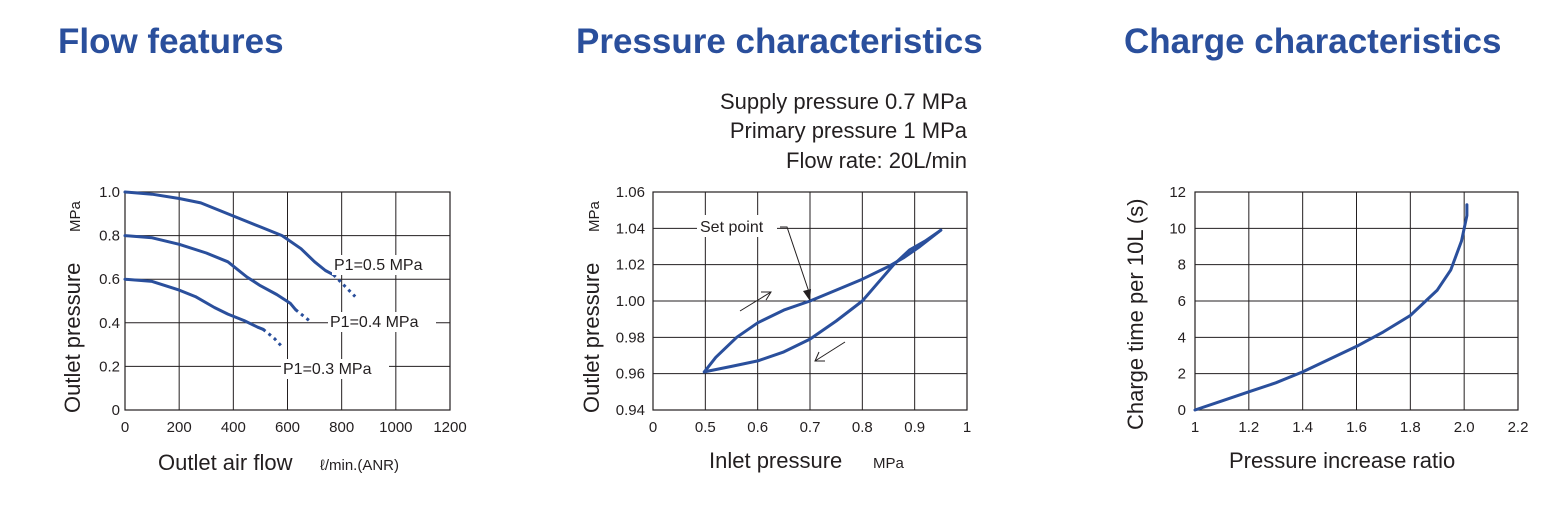  What do you see at coordinates (1464, 427) in the screenshot?
I see `x-tick-label: 2.0` at bounding box center [1464, 427].